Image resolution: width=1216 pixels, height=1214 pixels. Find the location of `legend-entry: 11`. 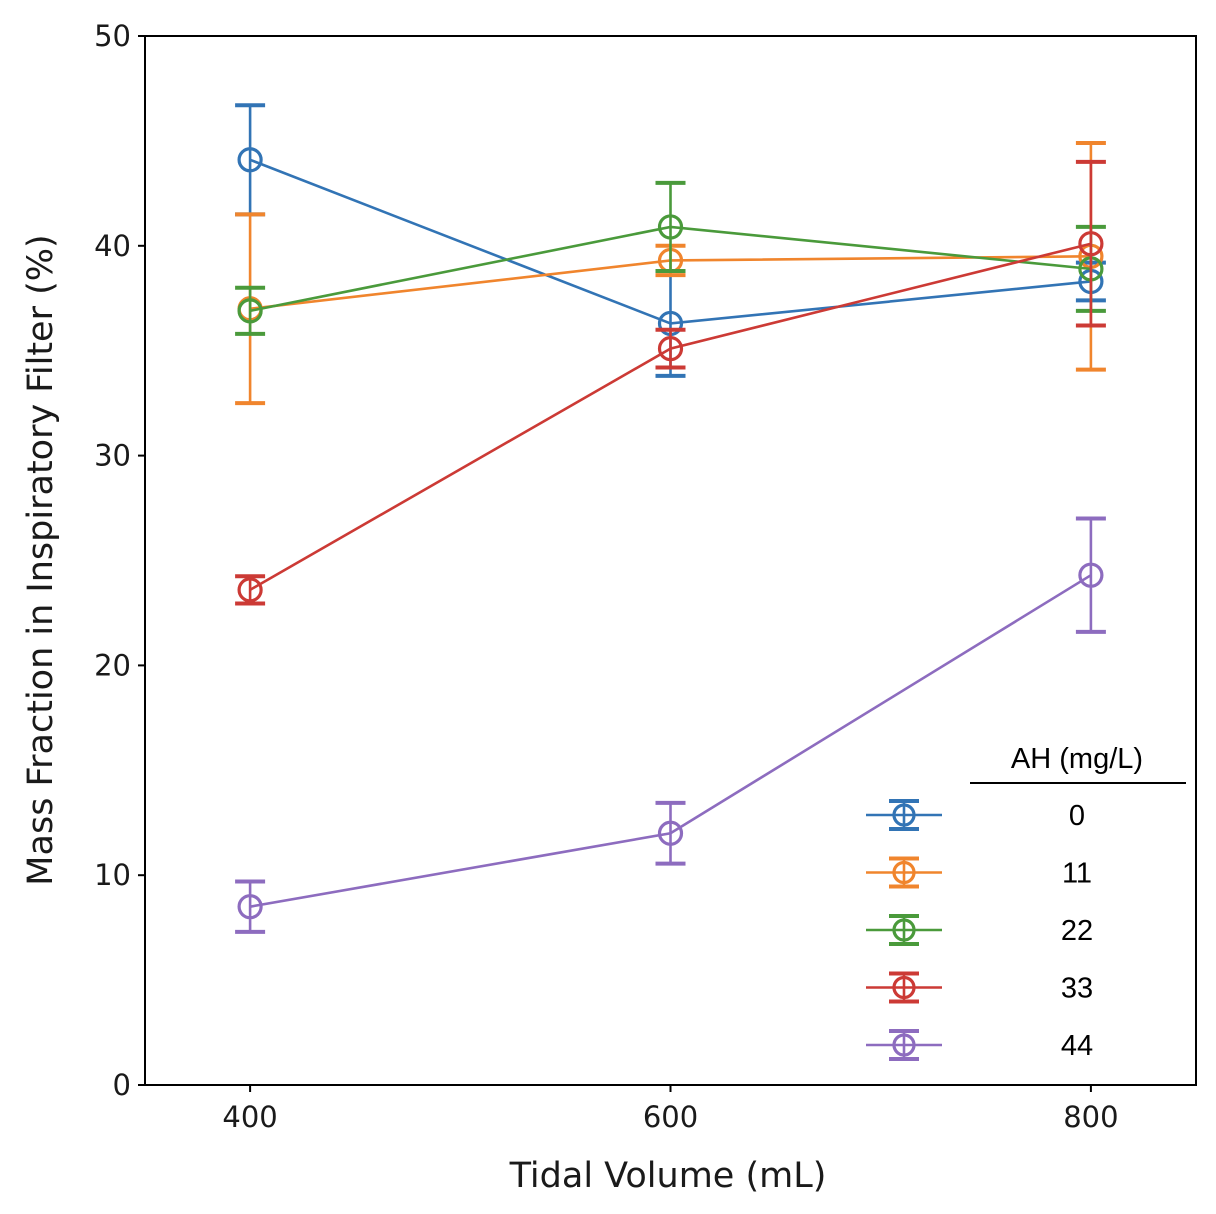

legend-entry: 11 is located at coordinates (979, 873).